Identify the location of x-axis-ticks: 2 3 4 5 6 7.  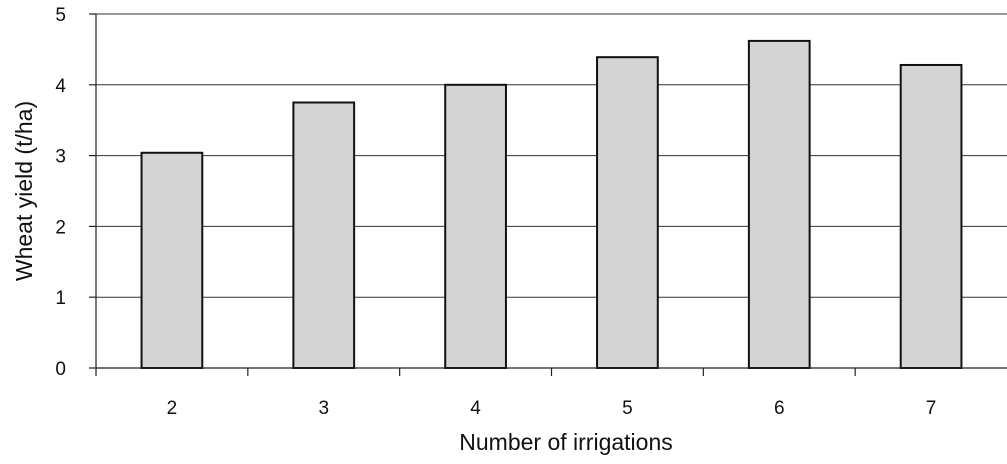
(516, 393).